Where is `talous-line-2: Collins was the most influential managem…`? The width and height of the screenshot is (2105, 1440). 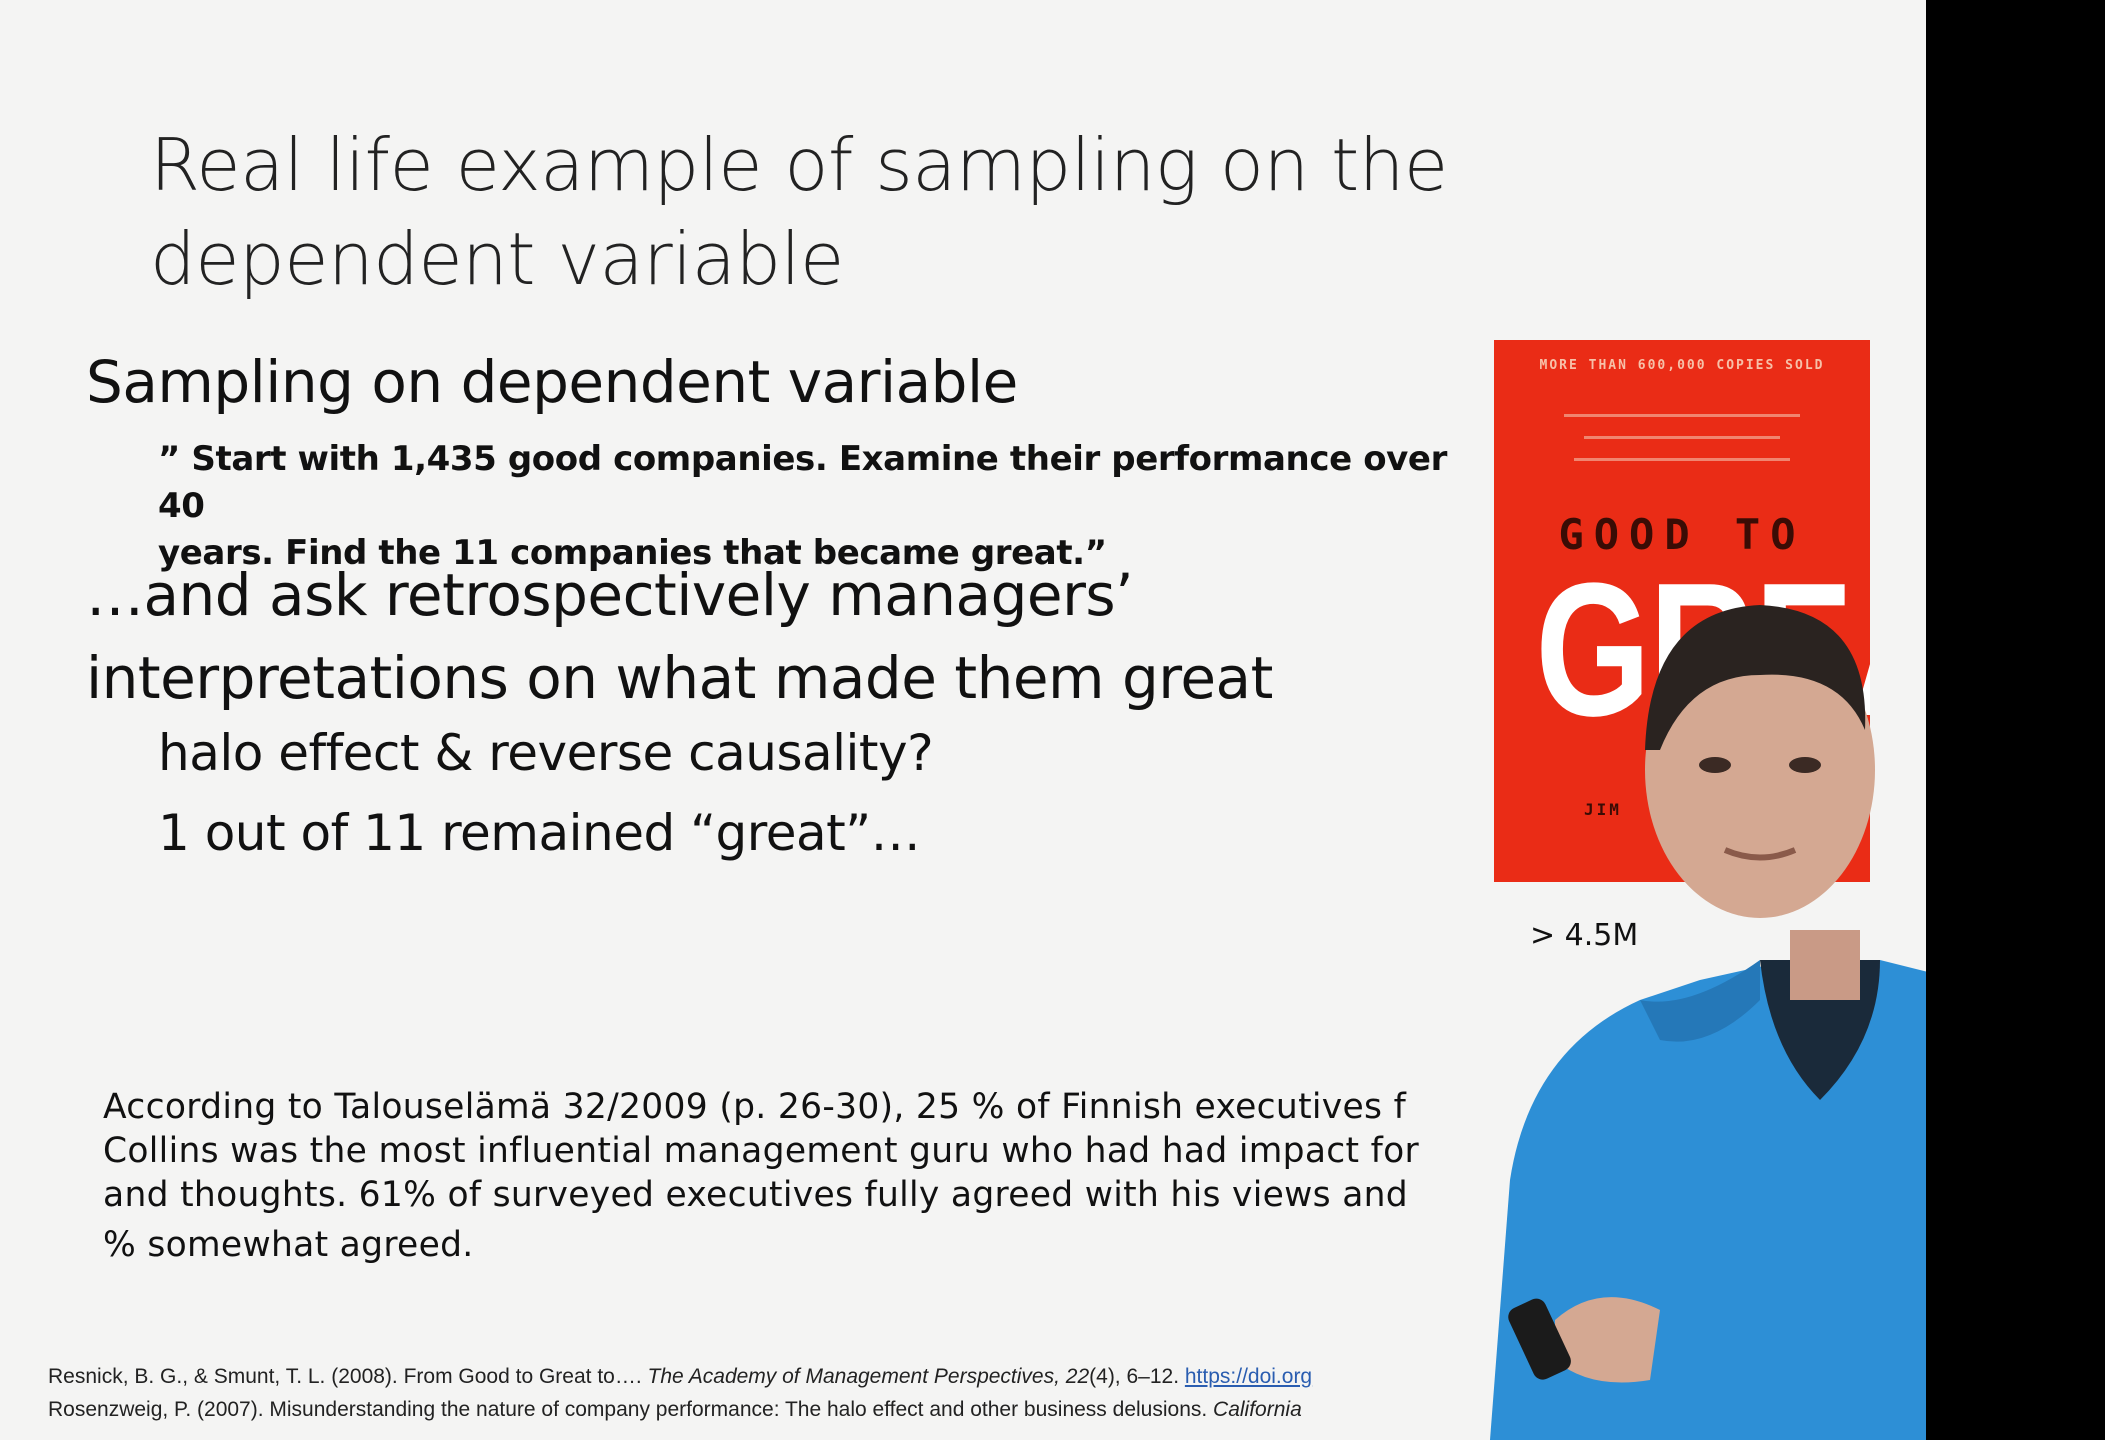 talous-line-2: Collins was the most influential managem… is located at coordinates (761, 1151).